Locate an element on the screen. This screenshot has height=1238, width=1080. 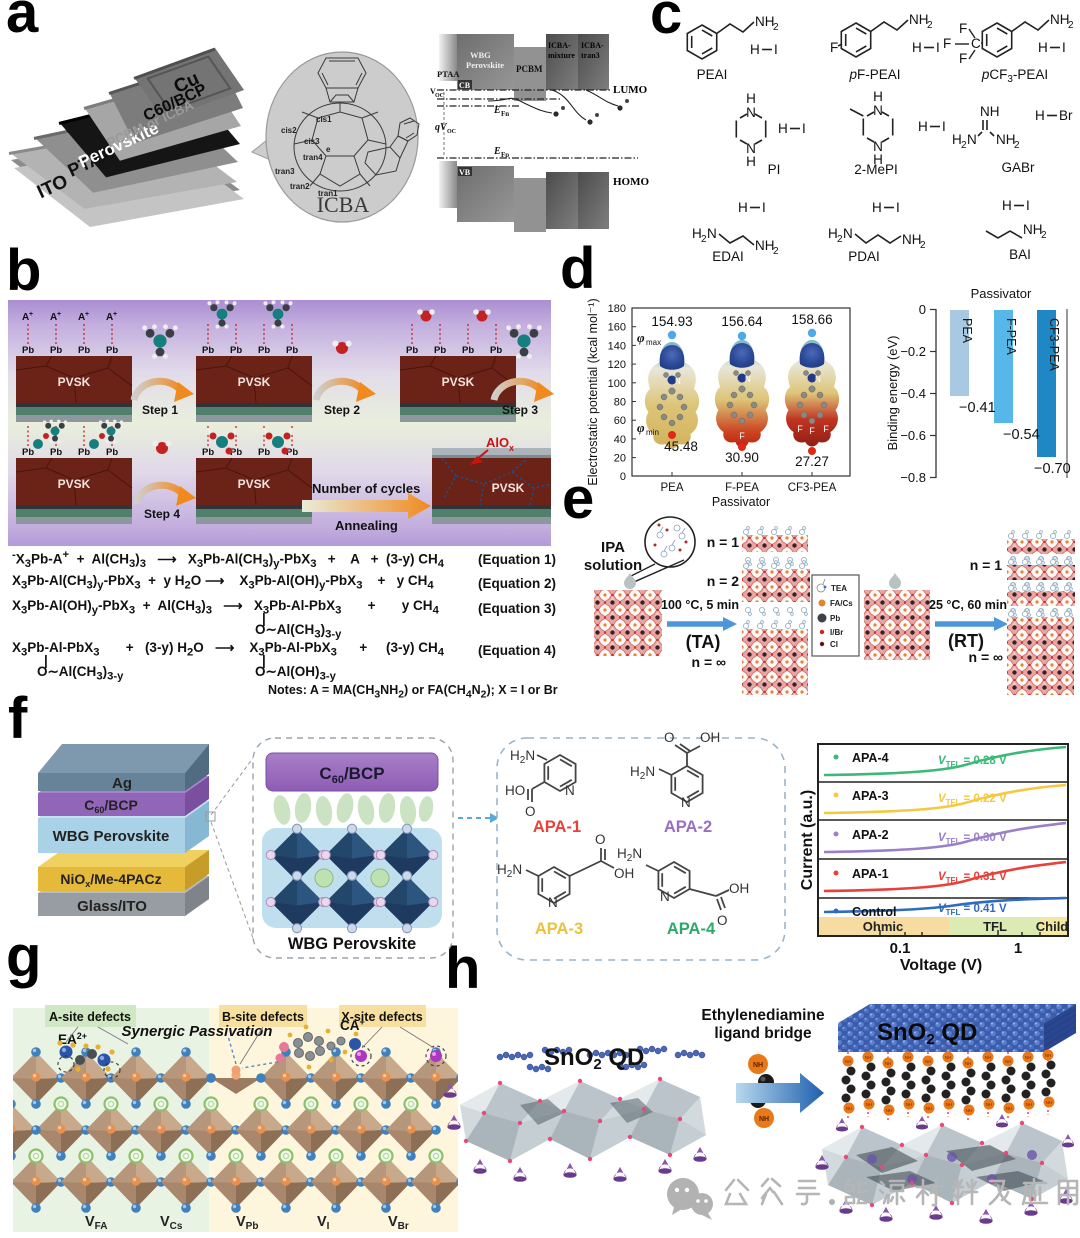
svg-text: solution is located at coordinates (613, 565).